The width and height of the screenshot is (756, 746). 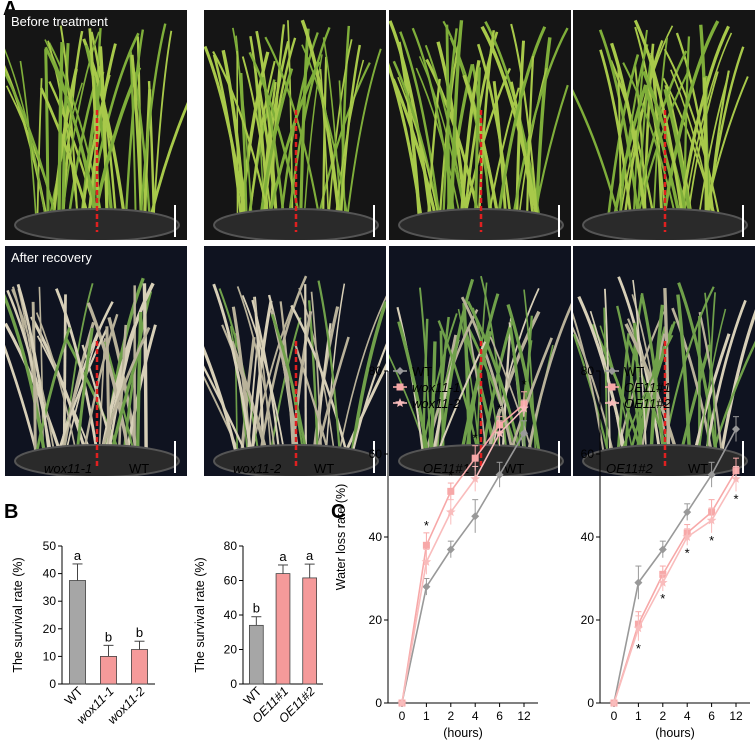 I want to click on genotype-label-wt-1: WT, so click(x=139, y=468).